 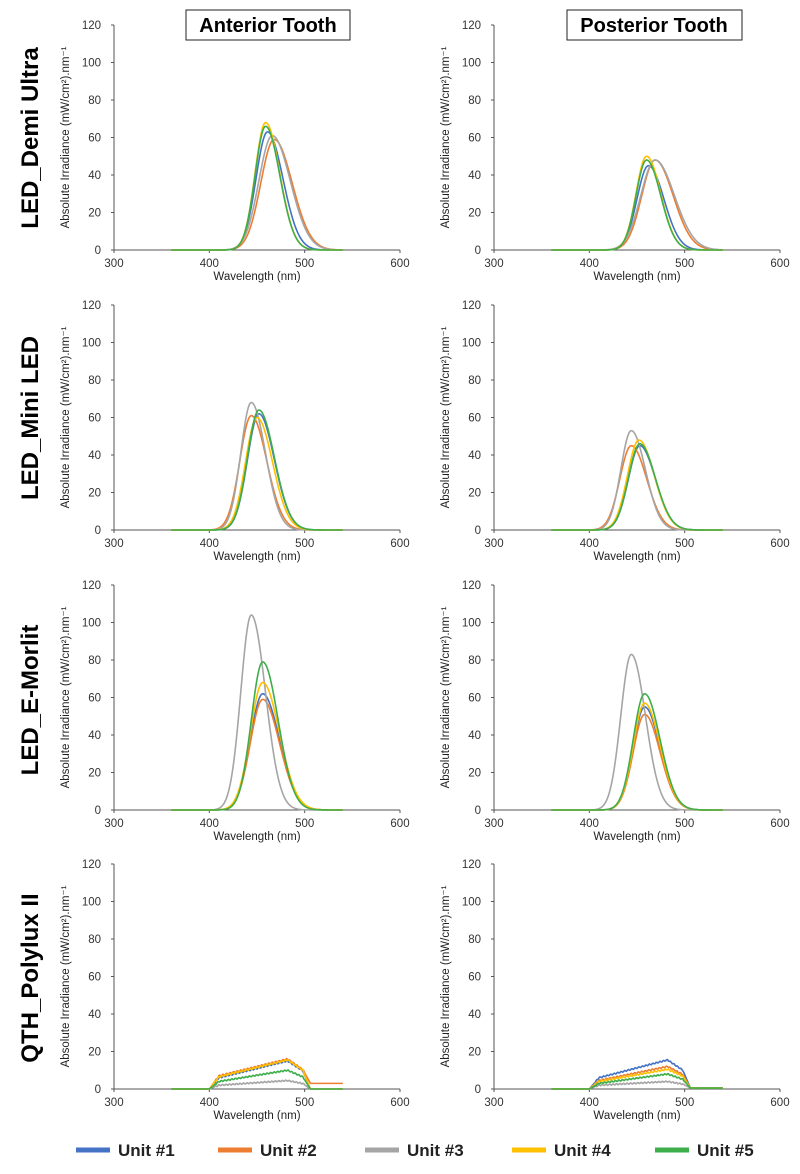 I want to click on row-label-mini-led: LED_Mini LED, so click(x=30, y=418).